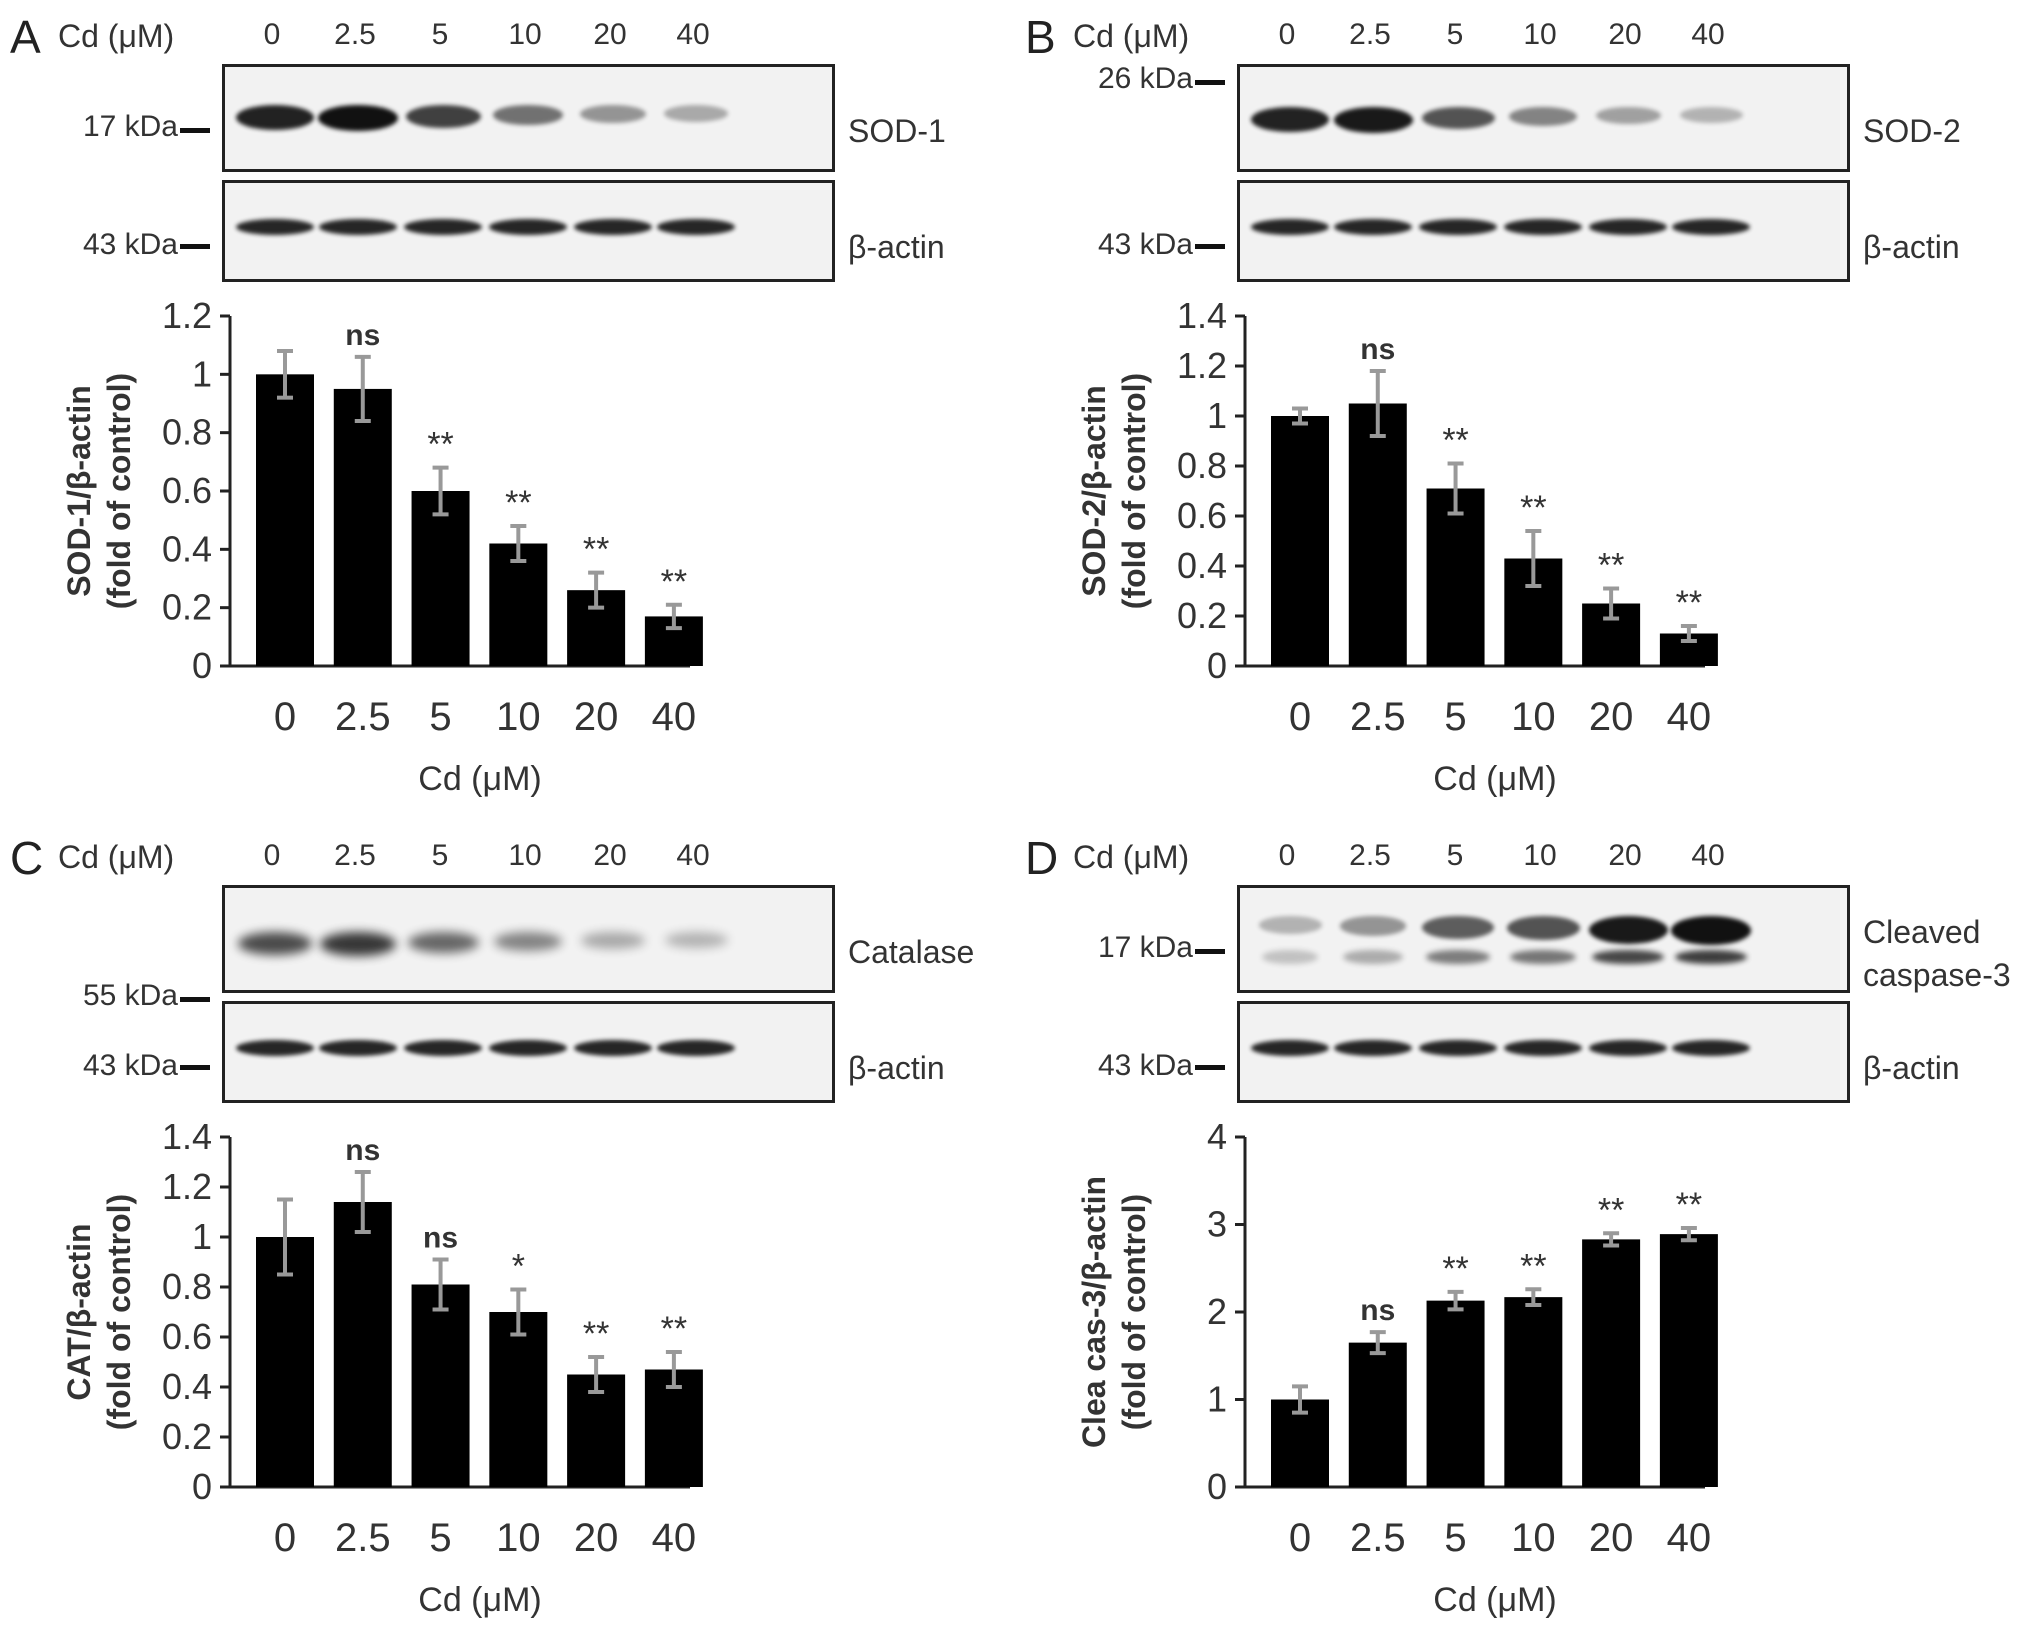 The width and height of the screenshot is (2031, 1642). Describe the element at coordinates (1217, 1224) in the screenshot. I see `y-tick-label: 3` at that location.